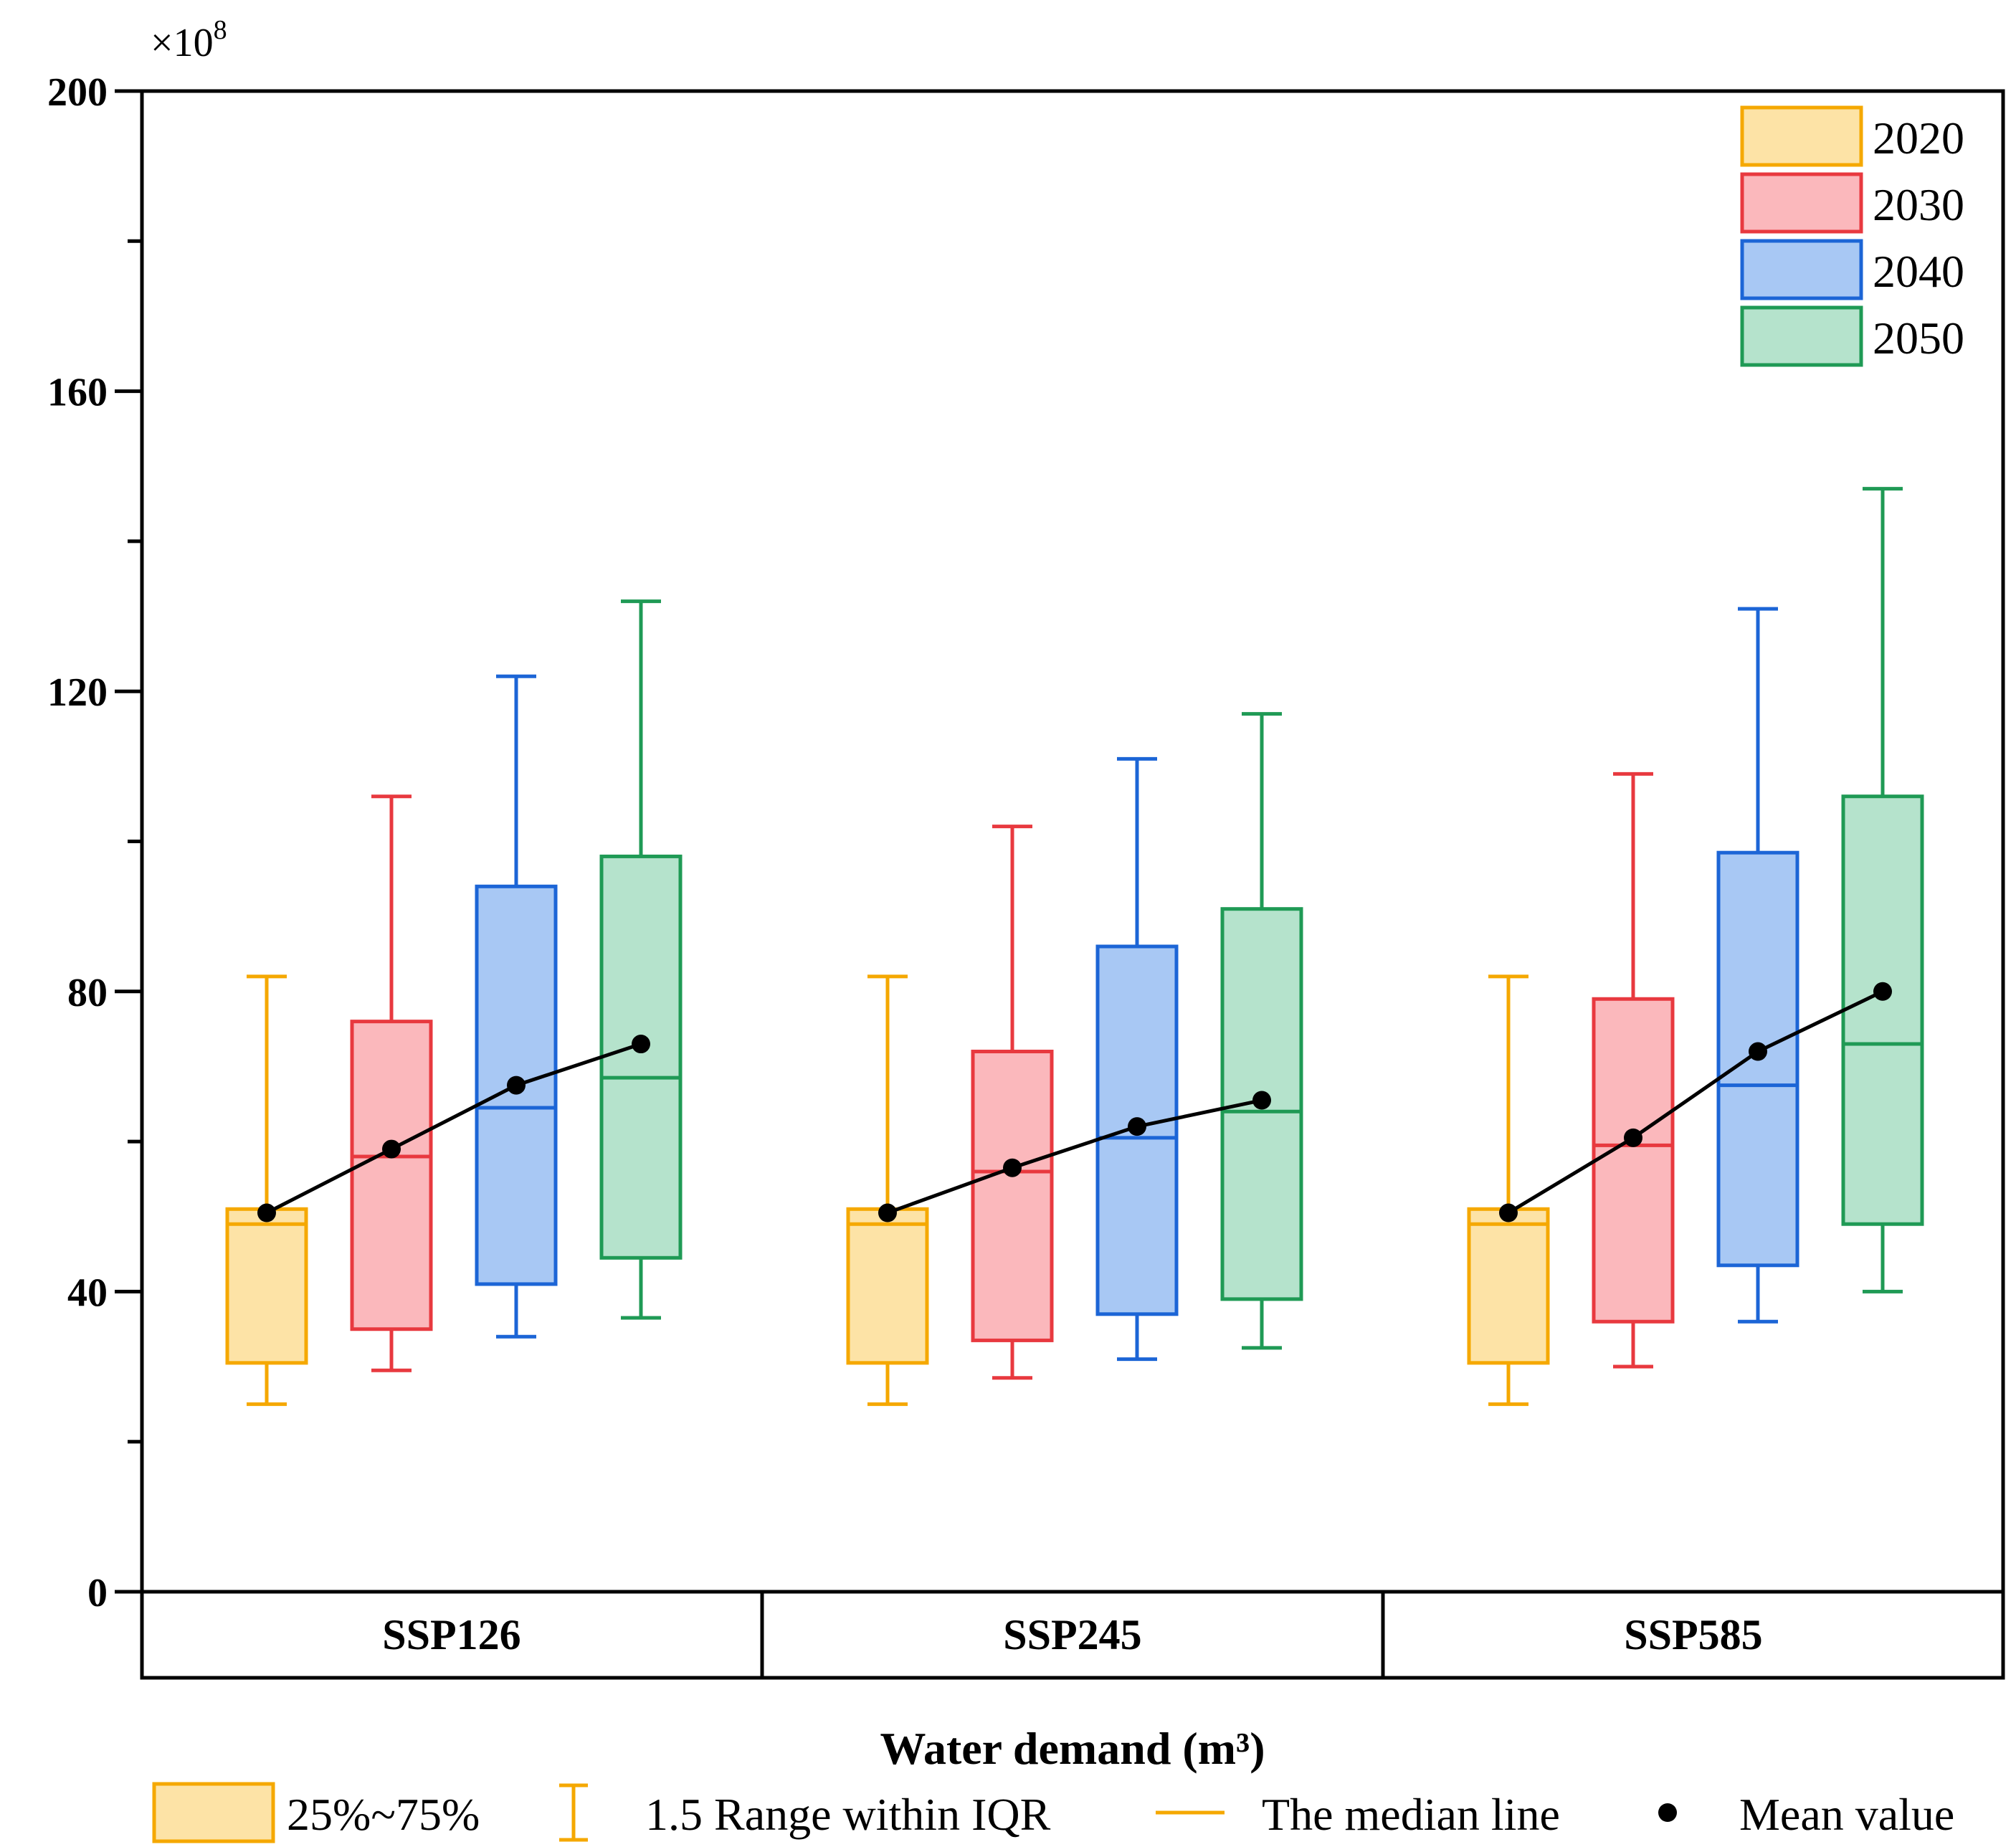  I want to click on x-axis-title: Water demand (m³), so click(1072, 1748).